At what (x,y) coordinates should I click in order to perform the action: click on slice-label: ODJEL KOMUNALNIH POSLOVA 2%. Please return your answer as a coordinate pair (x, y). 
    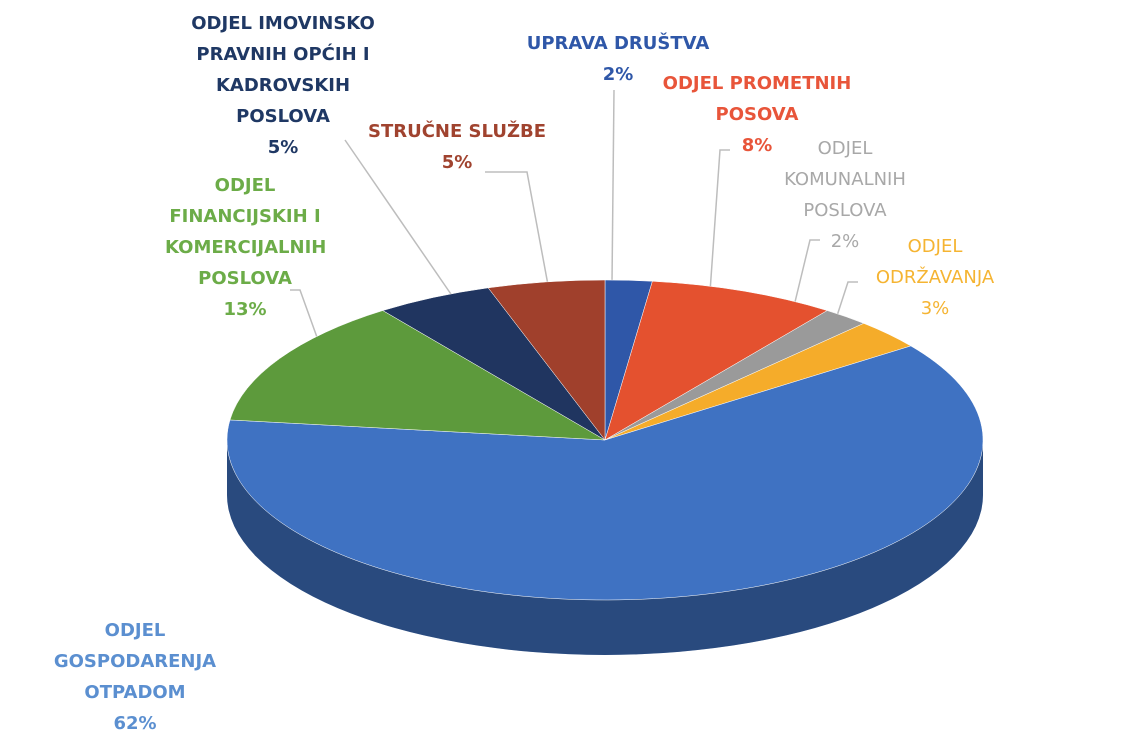
    Looking at the image, I should click on (845, 195).